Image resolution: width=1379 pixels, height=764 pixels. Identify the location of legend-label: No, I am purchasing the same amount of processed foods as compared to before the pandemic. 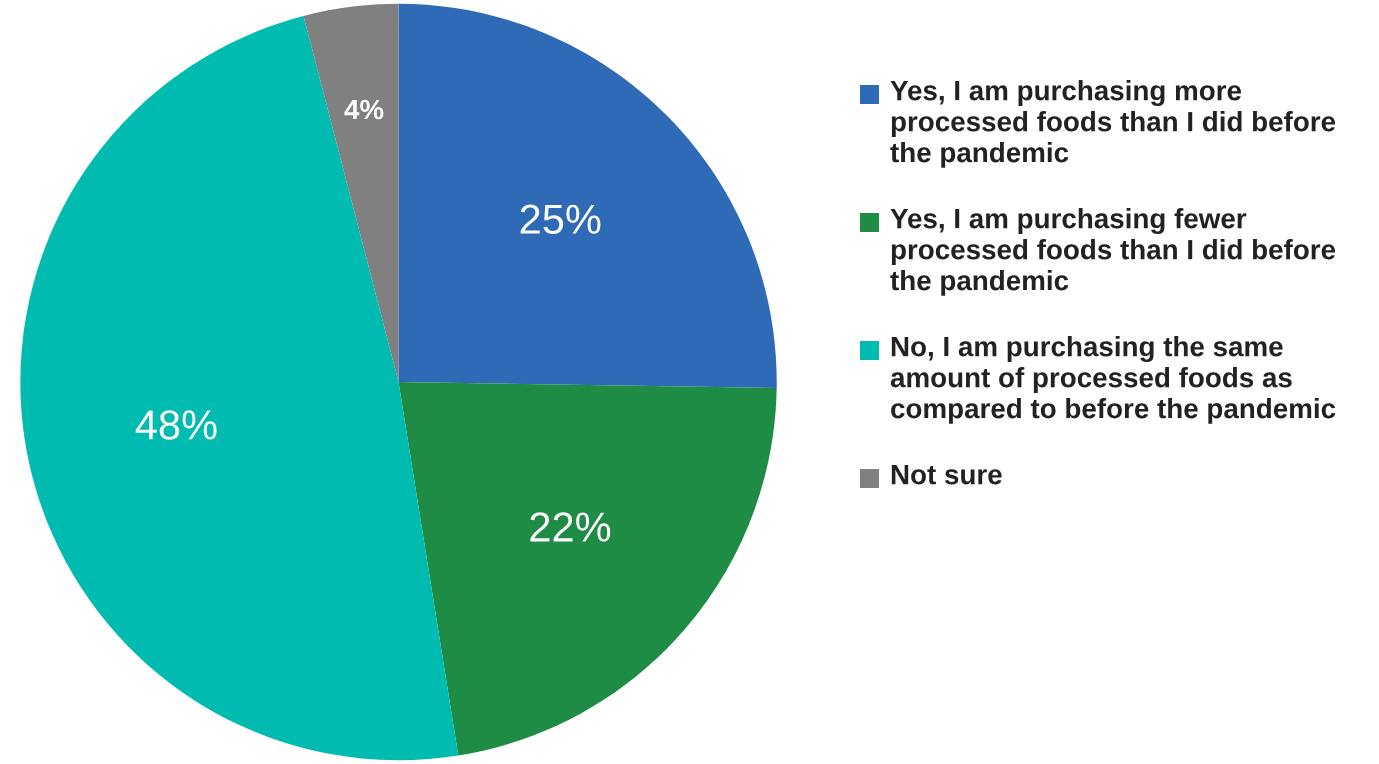
(1113, 380).